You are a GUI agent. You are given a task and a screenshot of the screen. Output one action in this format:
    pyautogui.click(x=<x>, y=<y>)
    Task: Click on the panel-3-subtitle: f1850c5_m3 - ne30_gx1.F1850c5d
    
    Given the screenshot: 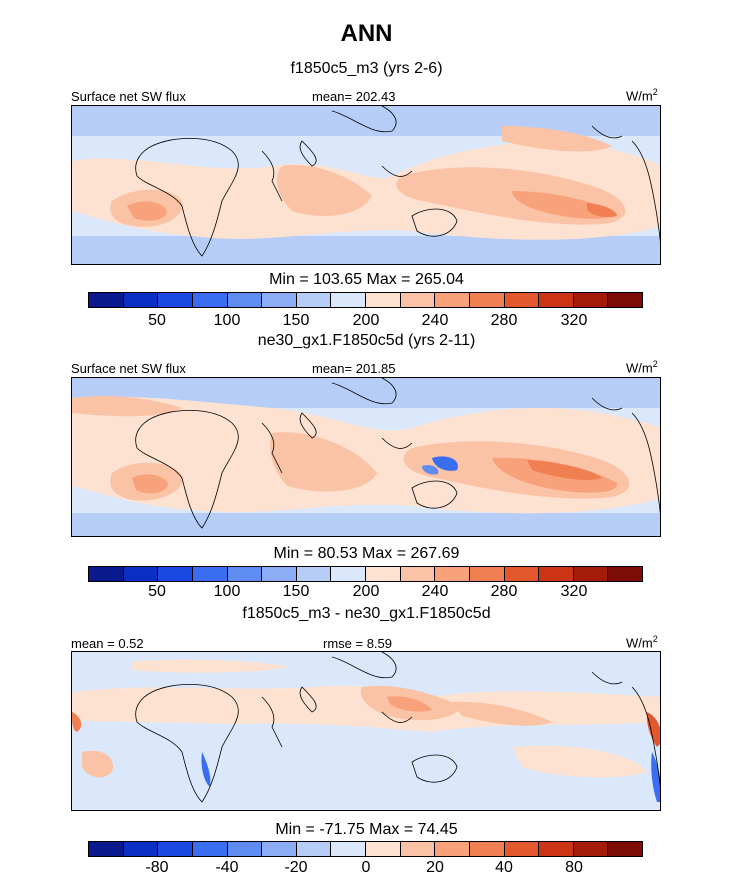 What is the action you would take?
    pyautogui.click(x=366, y=613)
    